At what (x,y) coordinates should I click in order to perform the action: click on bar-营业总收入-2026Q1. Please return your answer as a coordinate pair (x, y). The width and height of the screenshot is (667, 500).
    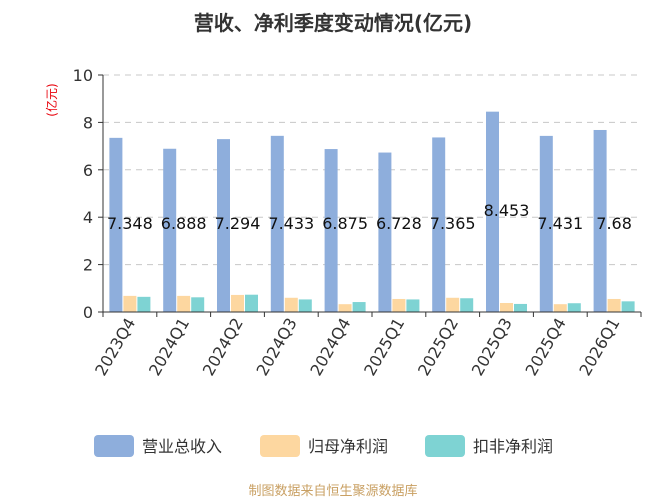
    Looking at the image, I should click on (600, 220).